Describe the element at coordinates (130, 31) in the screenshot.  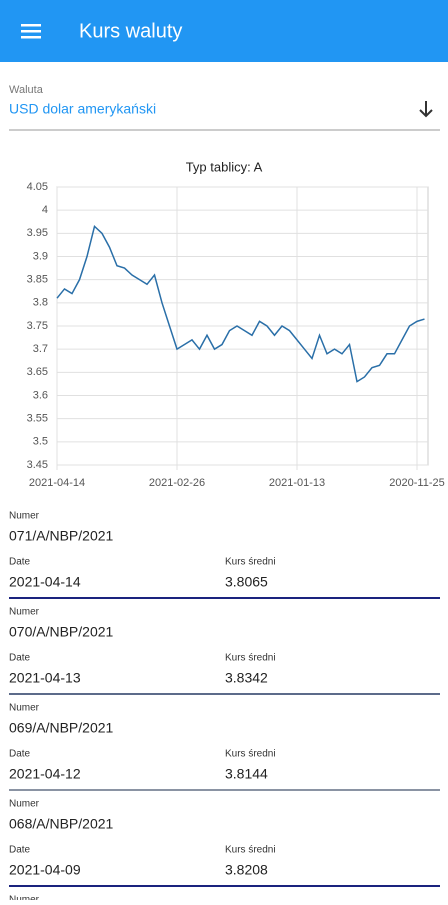
I see `app-title: Kurs waluty` at that location.